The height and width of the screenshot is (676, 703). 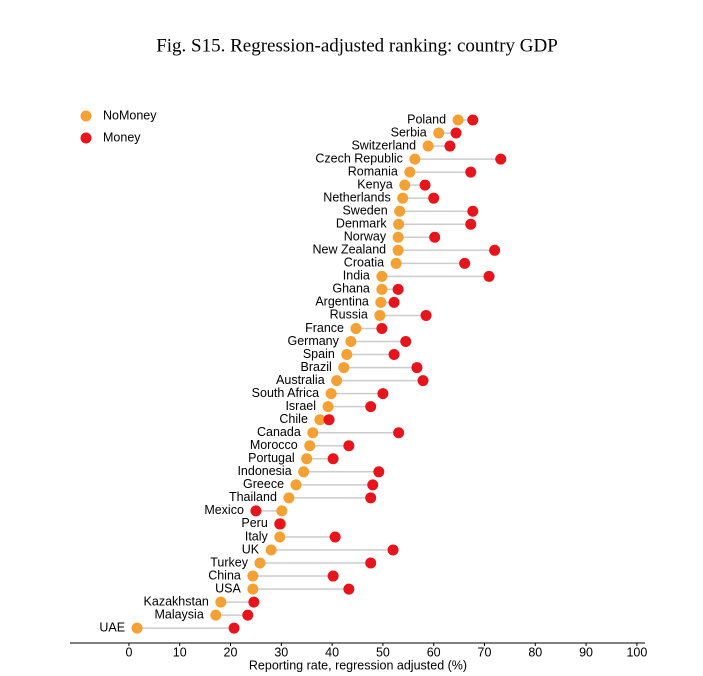 I want to click on category-label: Croatia, so click(x=364, y=263).